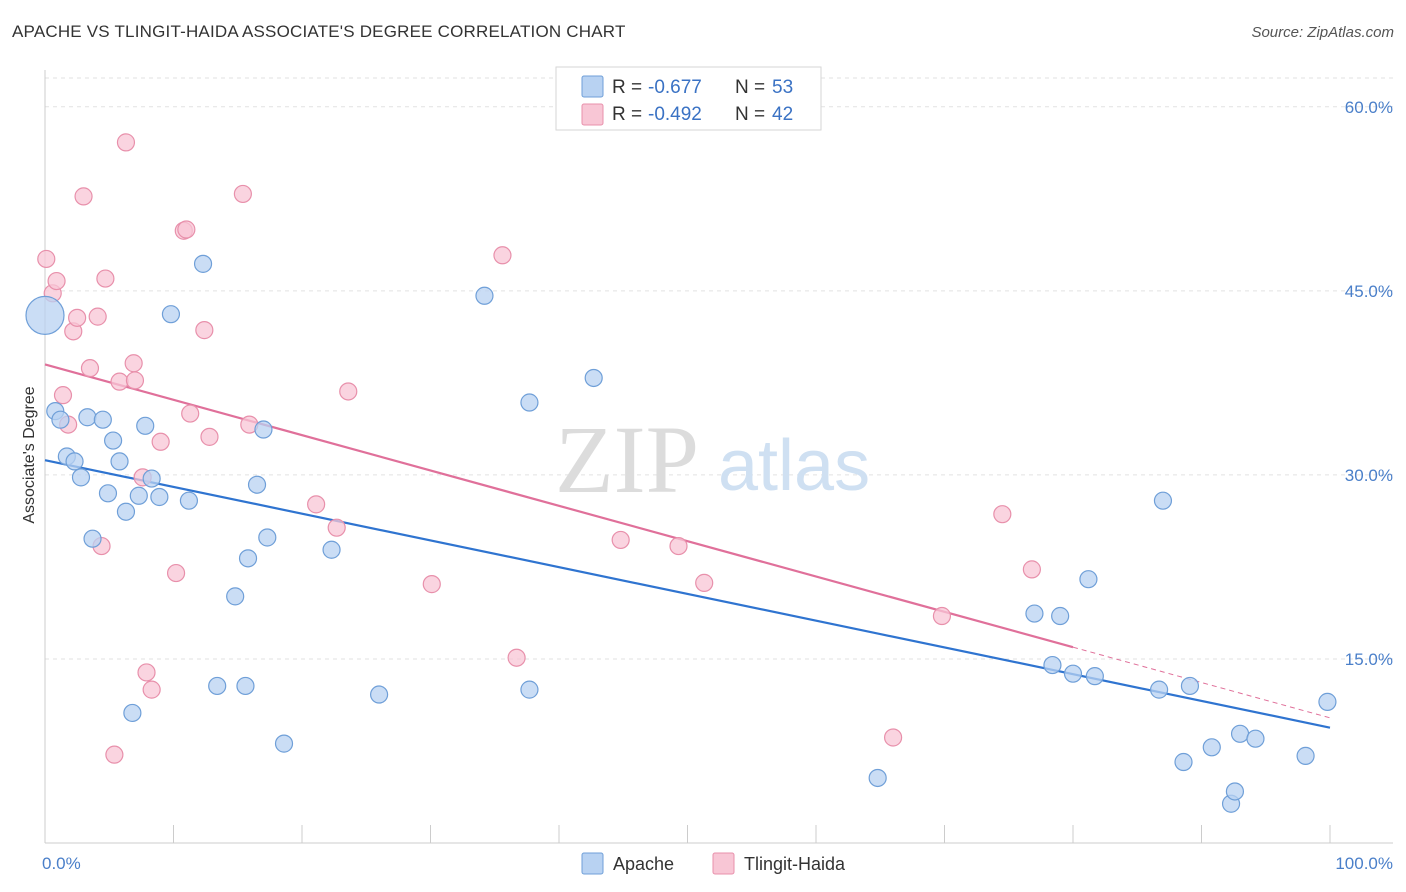  I want to click on legend-n-value-apache: 53, so click(782, 87).